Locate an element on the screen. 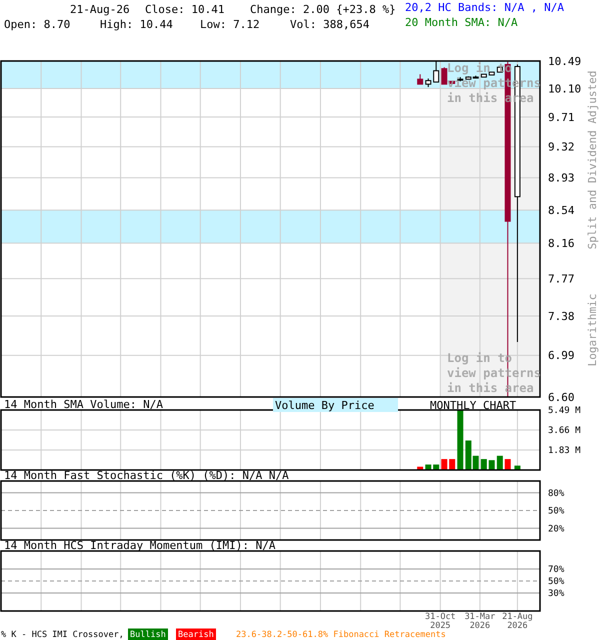 The image size is (600, 640). text: % K - HCS IMI Crossover, is located at coordinates (62, 635).